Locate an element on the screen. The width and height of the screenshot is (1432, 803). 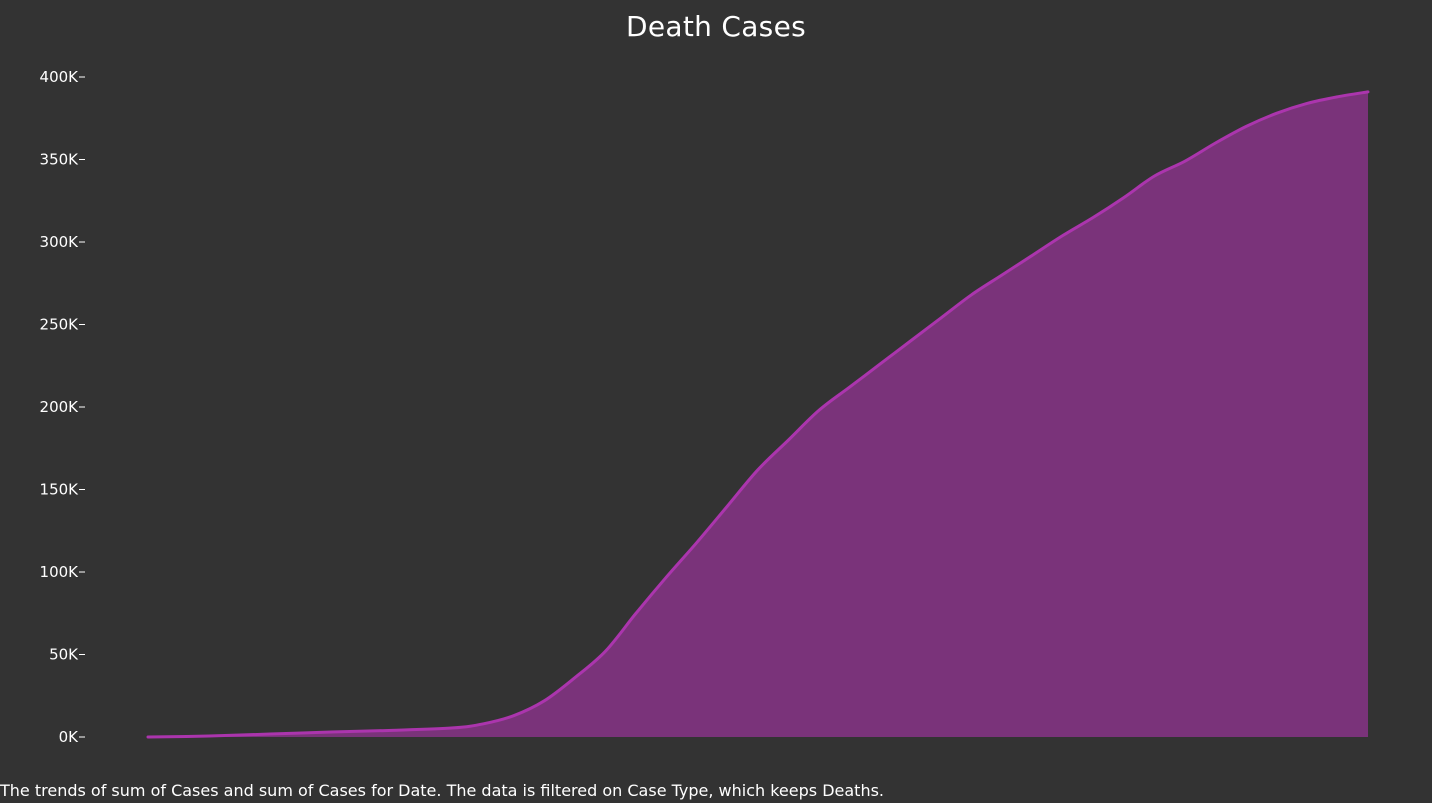
y-tick-label: 100K is located at coordinates (60, 572).